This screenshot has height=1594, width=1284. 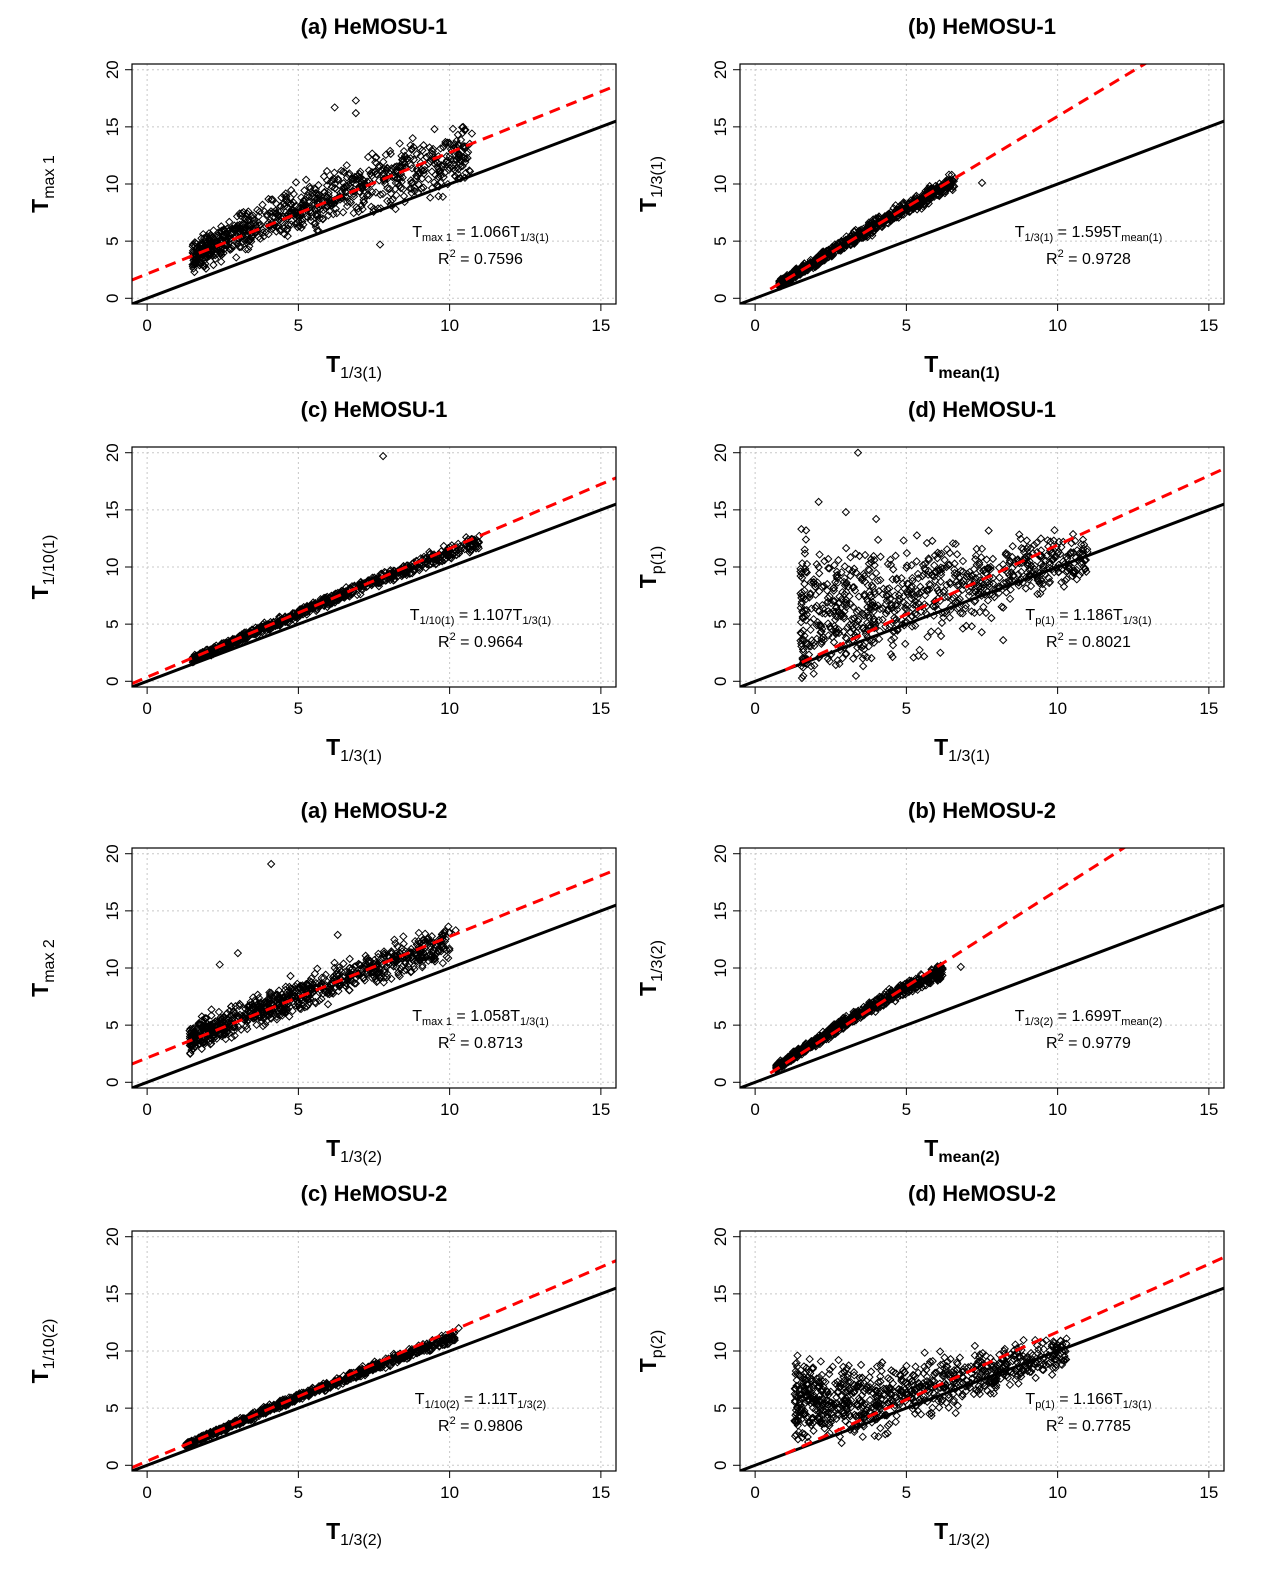 What do you see at coordinates (1004, 569) in the screenshot?
I see `fit-line` at bounding box center [1004, 569].